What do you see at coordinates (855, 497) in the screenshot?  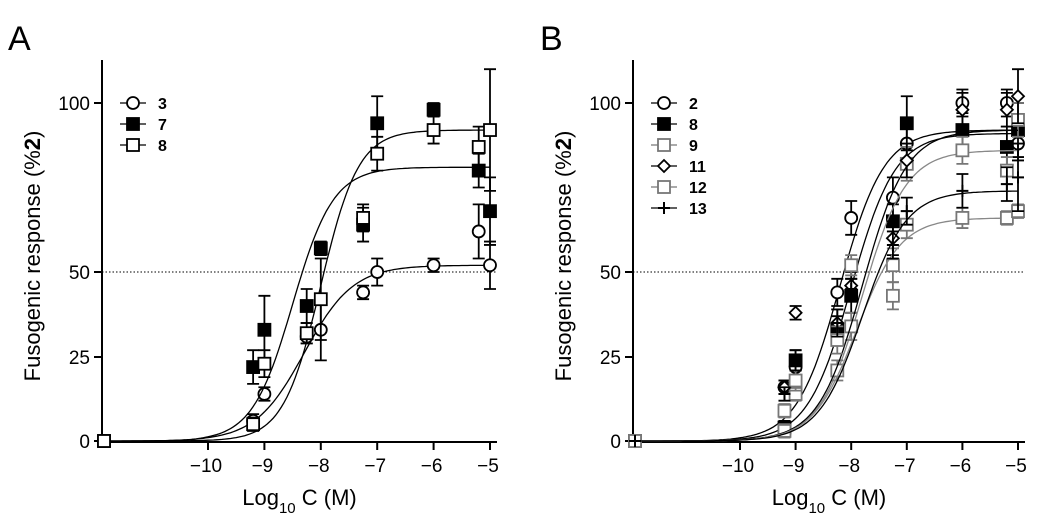 I see `x-axis-title-tail: C (M)` at bounding box center [855, 497].